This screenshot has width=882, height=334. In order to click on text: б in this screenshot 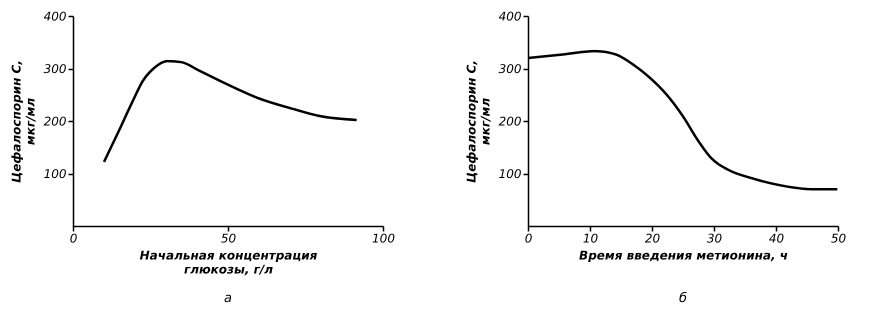, I will do `click(683, 298)`.